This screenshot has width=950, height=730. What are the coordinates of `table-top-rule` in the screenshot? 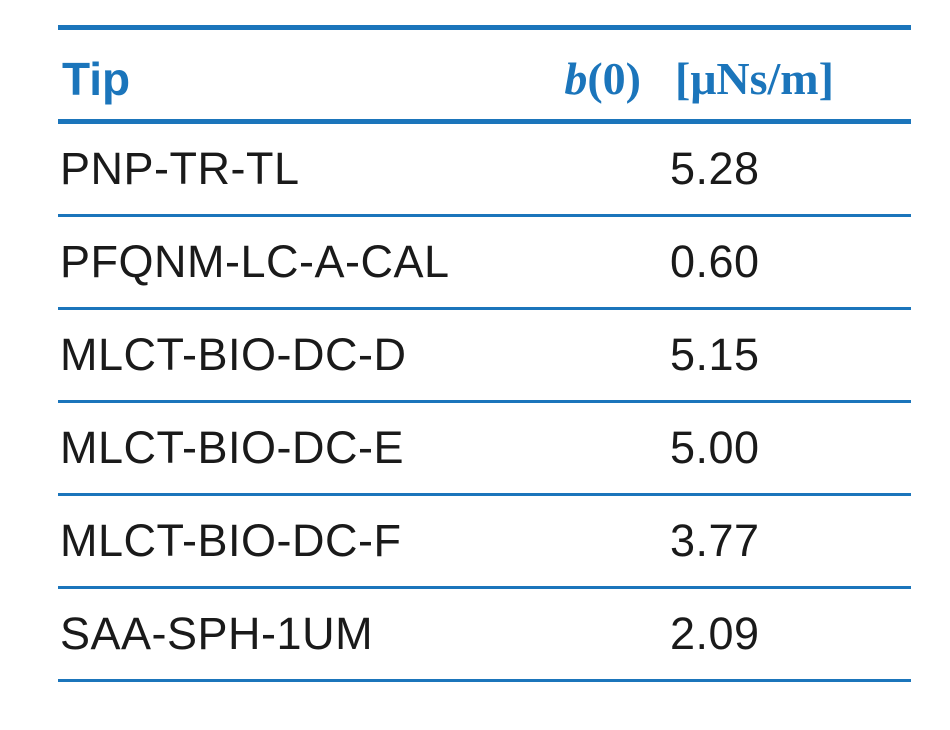 It's located at (484, 27).